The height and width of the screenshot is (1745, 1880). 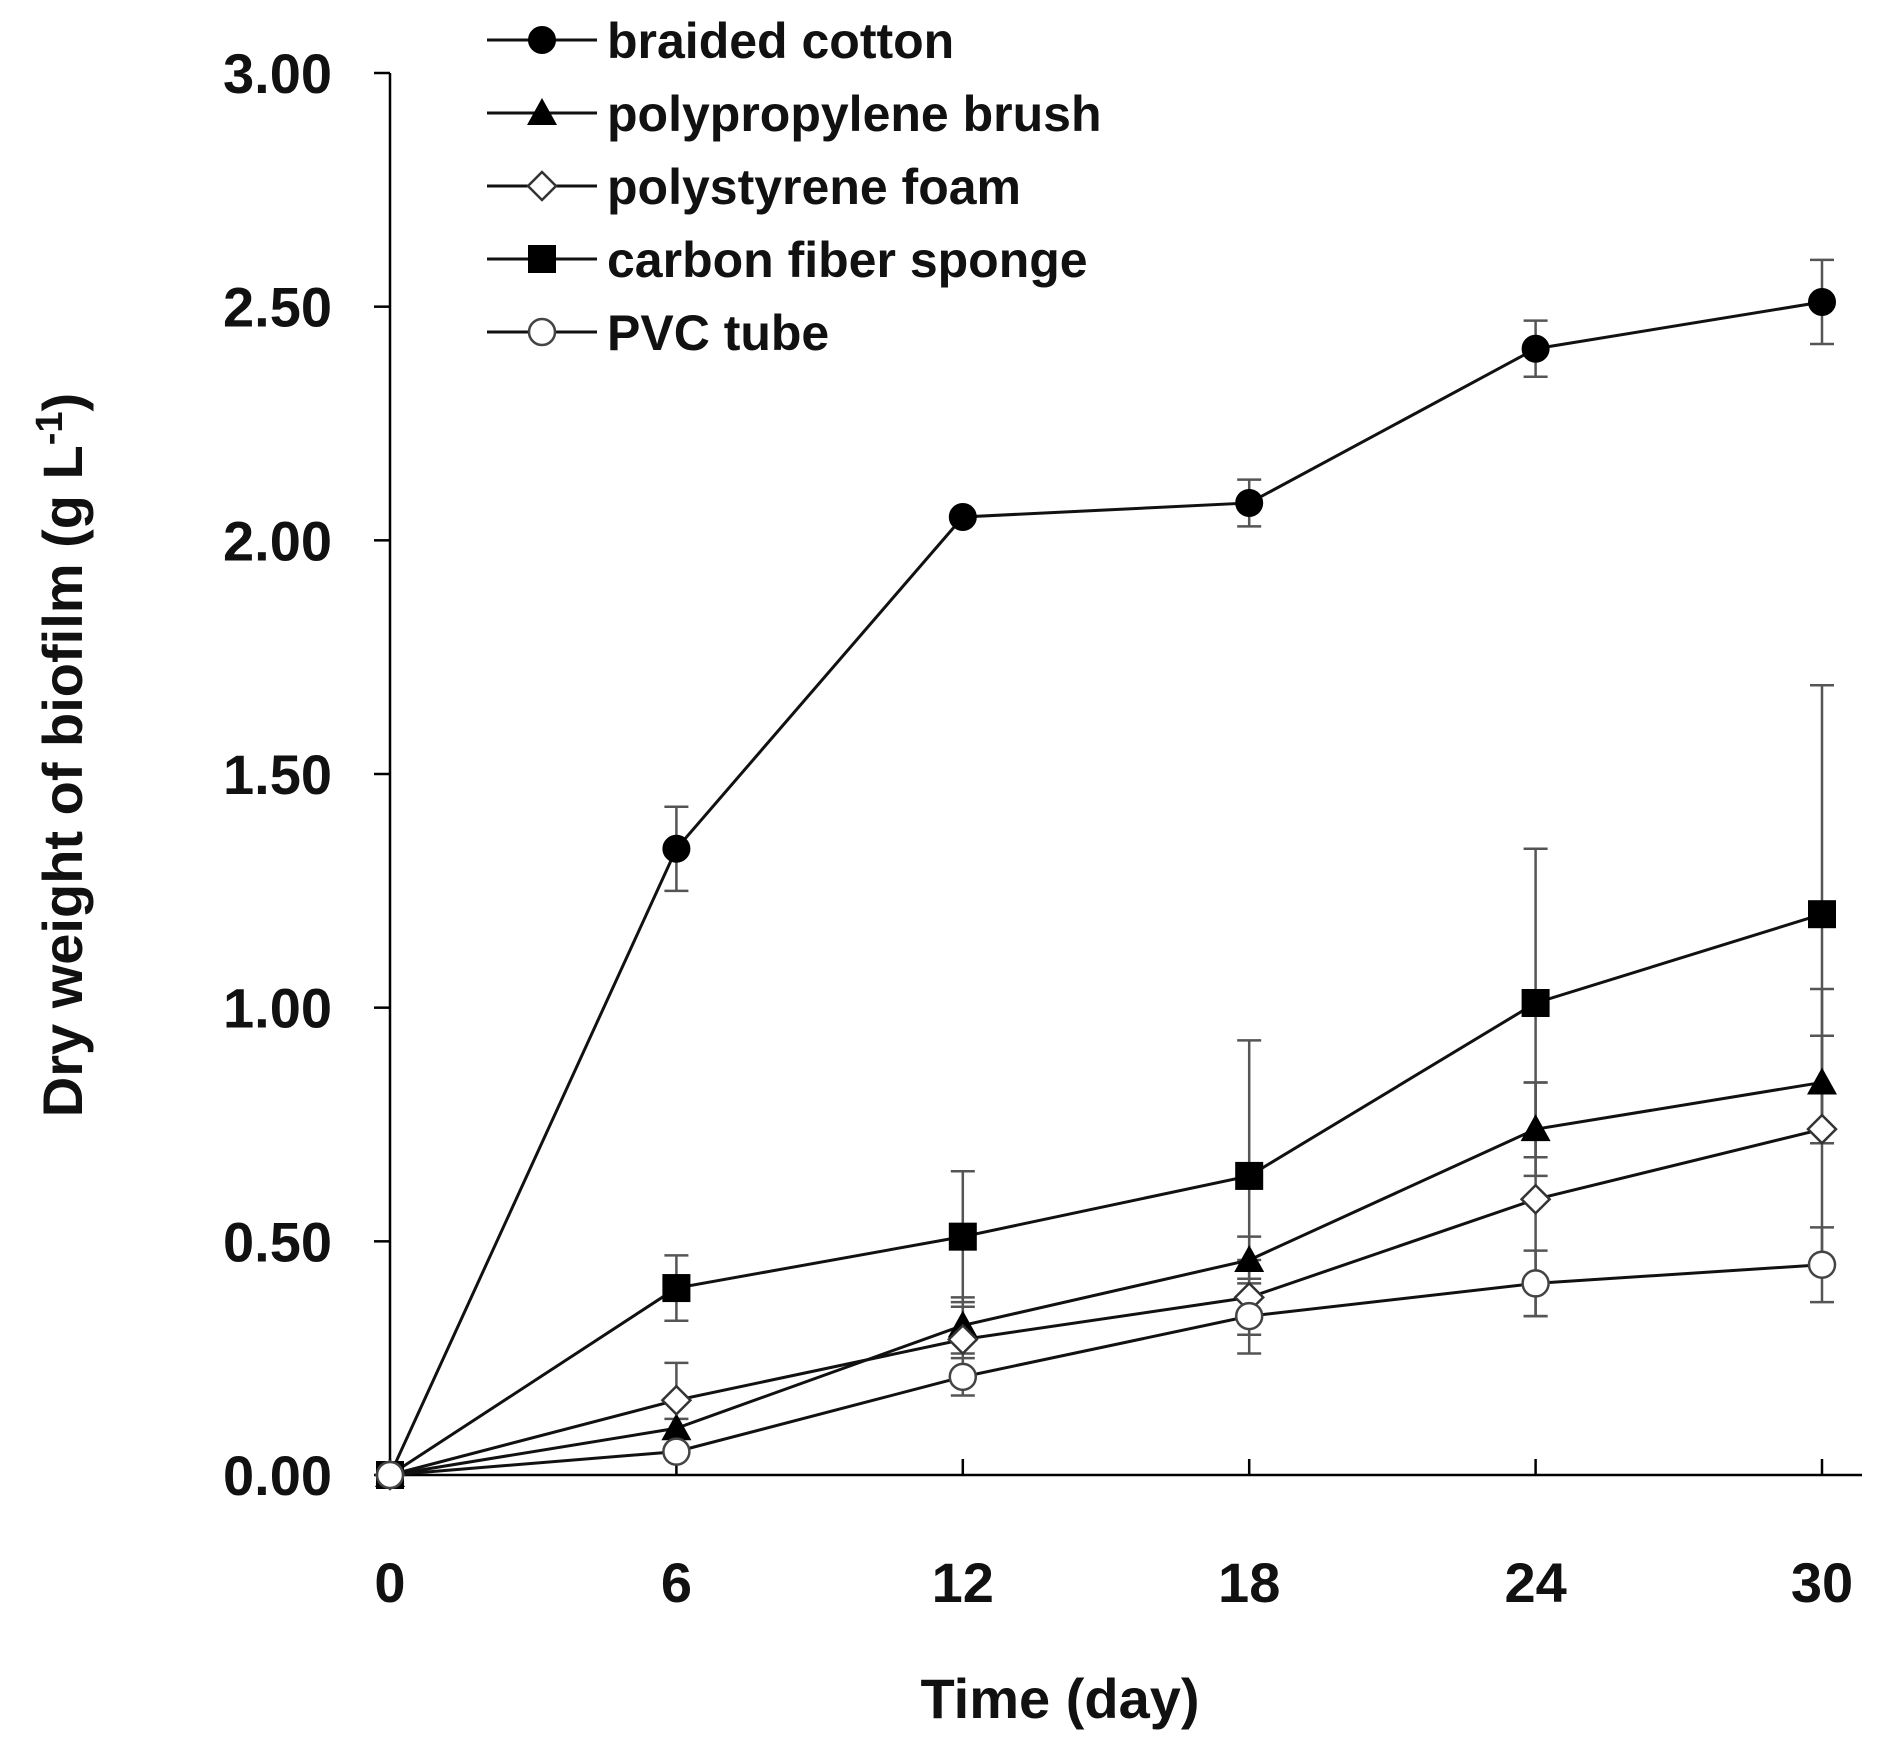 What do you see at coordinates (1535, 1582) in the screenshot?
I see `x-tick-label: 24` at bounding box center [1535, 1582].